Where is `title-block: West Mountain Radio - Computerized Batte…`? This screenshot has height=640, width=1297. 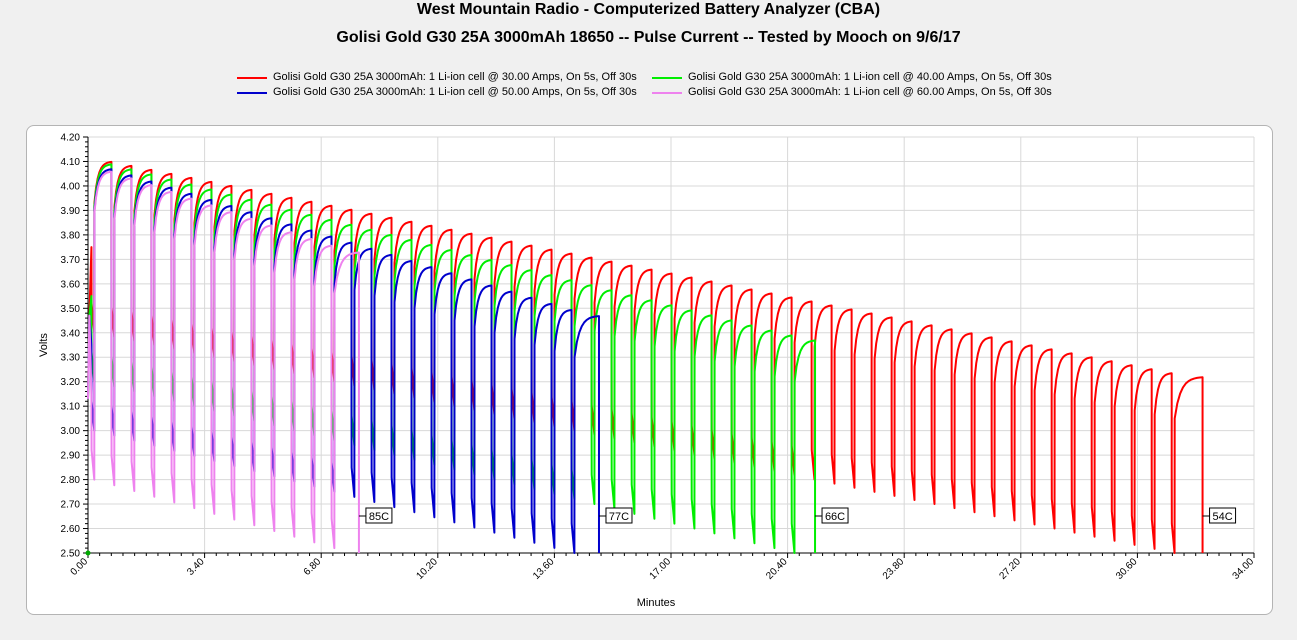
title-block: West Mountain Radio - Computerized Batte… is located at coordinates (648, 25).